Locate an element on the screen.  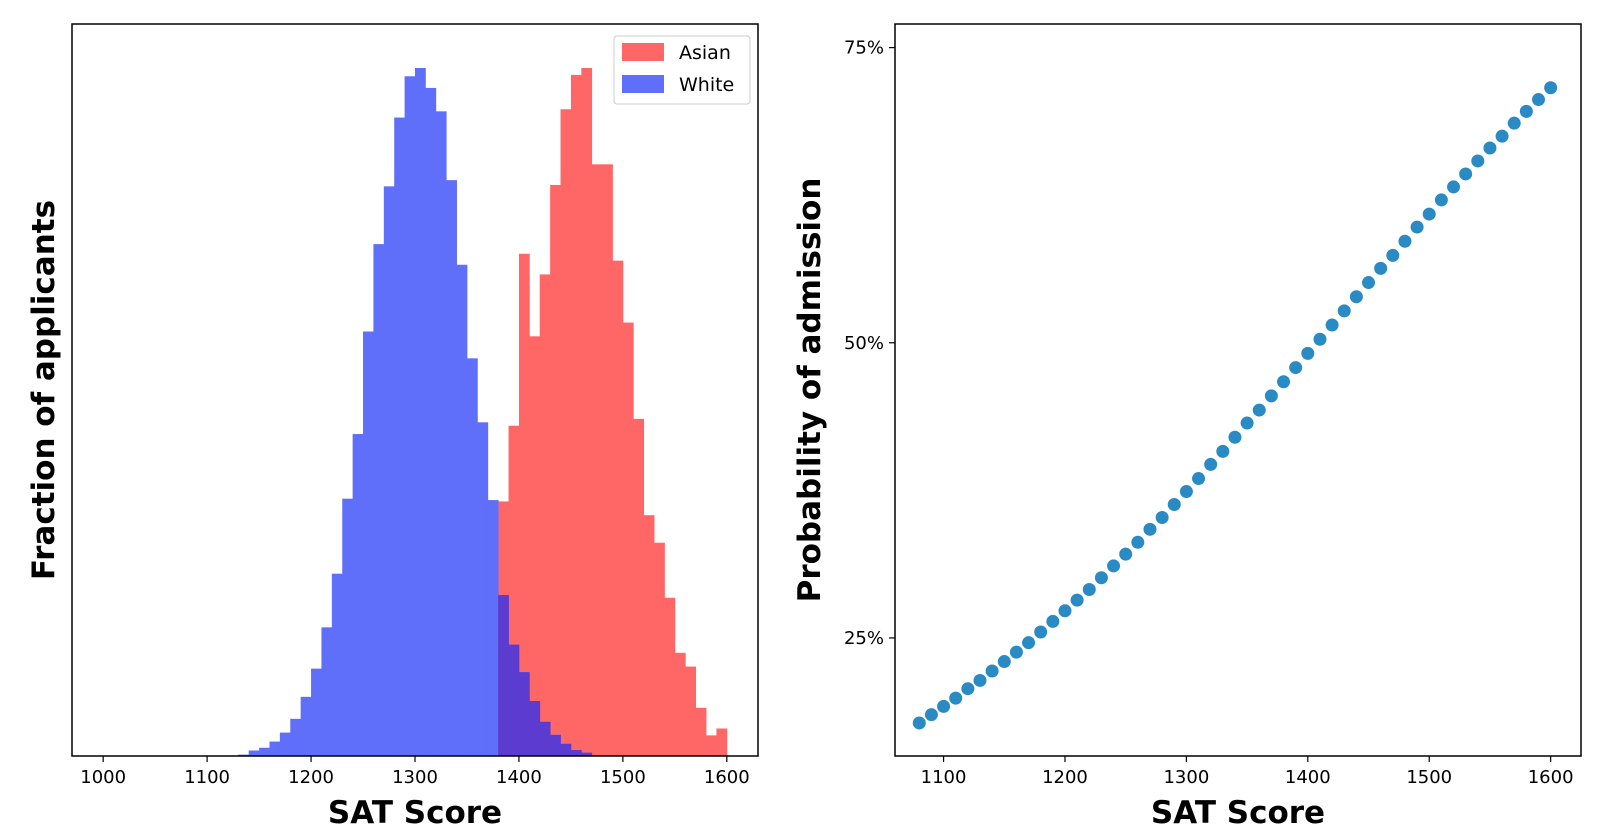
scatter-x-axis-label: SAT Score is located at coordinates (1238, 813).